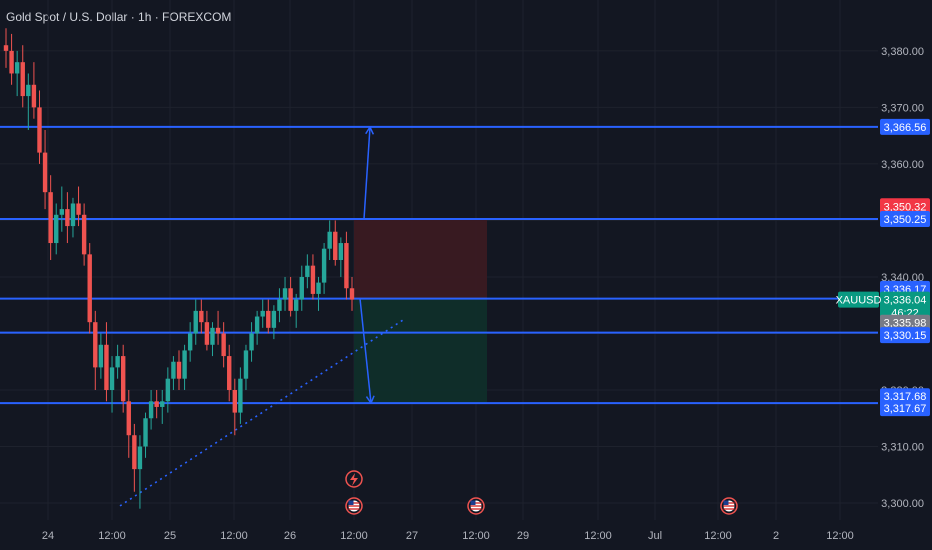  I want to click on target-arrow-up, so click(369, 173).